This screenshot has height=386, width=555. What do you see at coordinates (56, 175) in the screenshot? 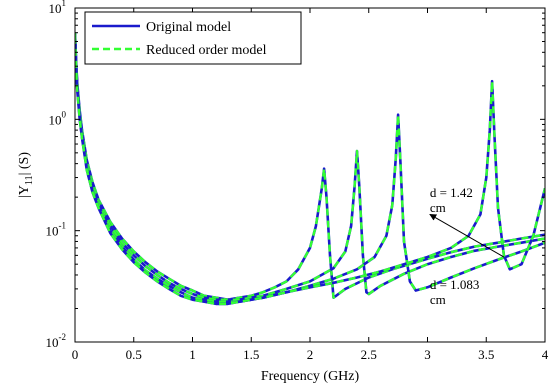
I see `y-tick-labels: 10⁻² 10⁻¹ 10⁰ 10¹` at bounding box center [56, 175].